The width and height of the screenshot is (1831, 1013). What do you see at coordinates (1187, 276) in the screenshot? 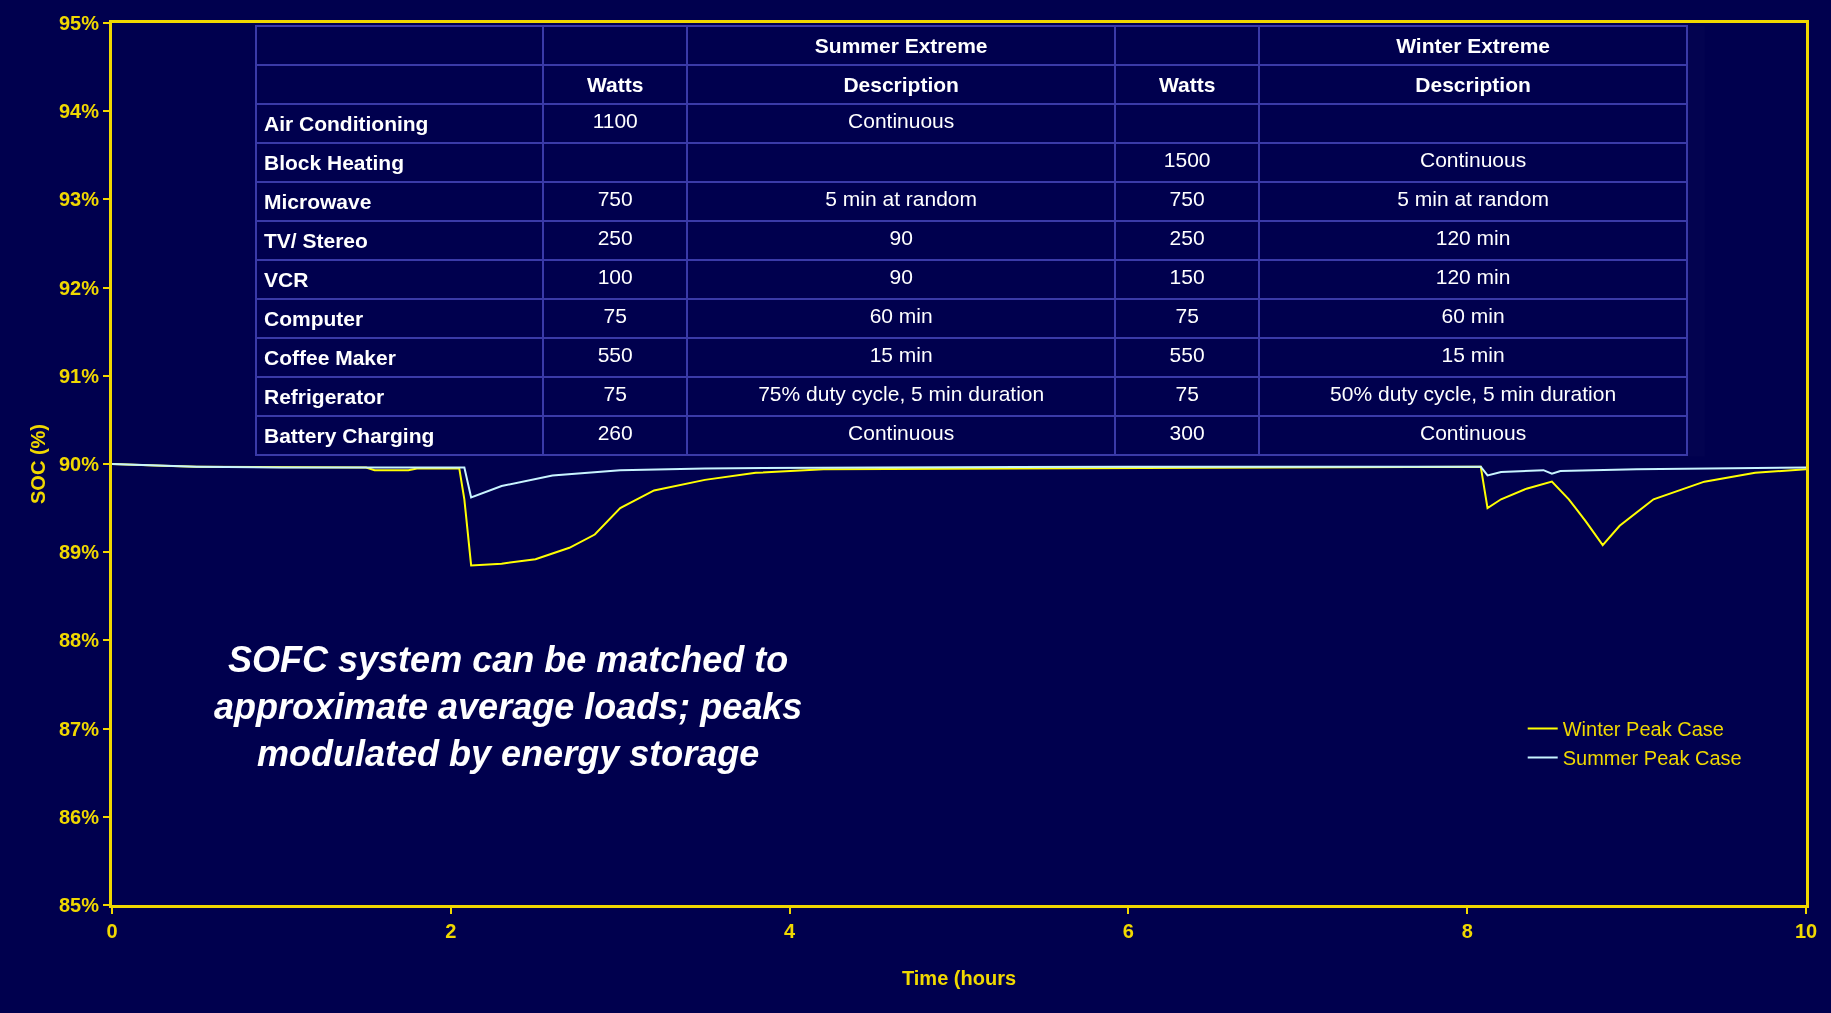
I see `text: 150` at bounding box center [1187, 276].